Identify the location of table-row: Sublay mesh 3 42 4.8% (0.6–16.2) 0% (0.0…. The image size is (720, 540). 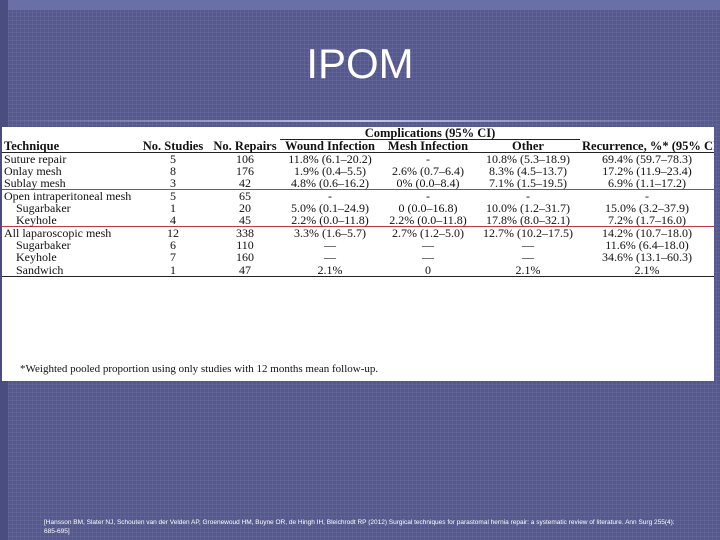
(358, 183).